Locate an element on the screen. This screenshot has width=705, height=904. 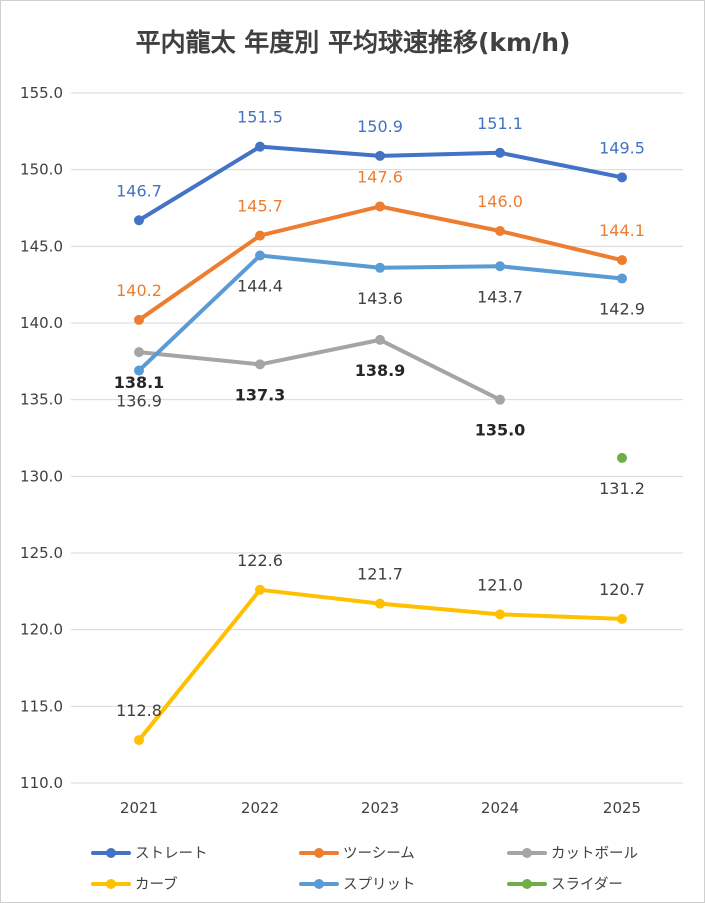
data-label: 131.2 is located at coordinates (622, 488).